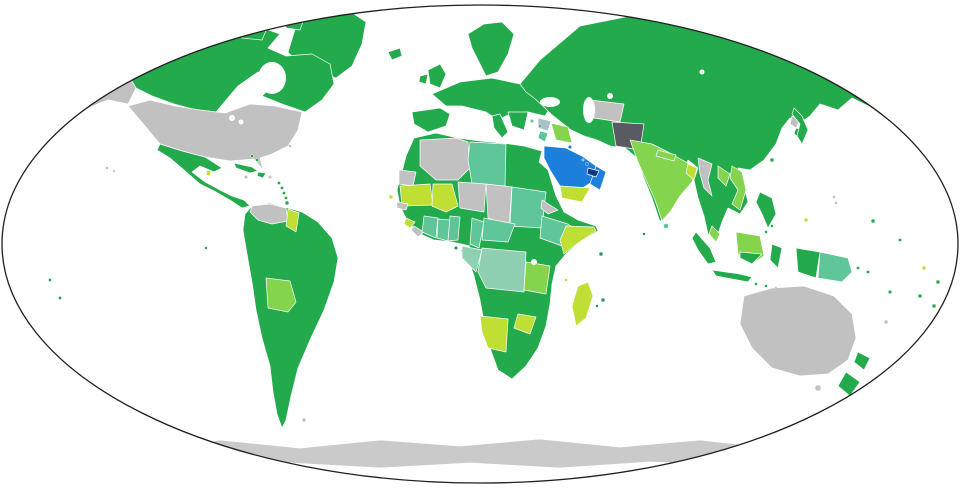  Describe the element at coordinates (938, 282) in the screenshot. I see `region-samoa` at that location.